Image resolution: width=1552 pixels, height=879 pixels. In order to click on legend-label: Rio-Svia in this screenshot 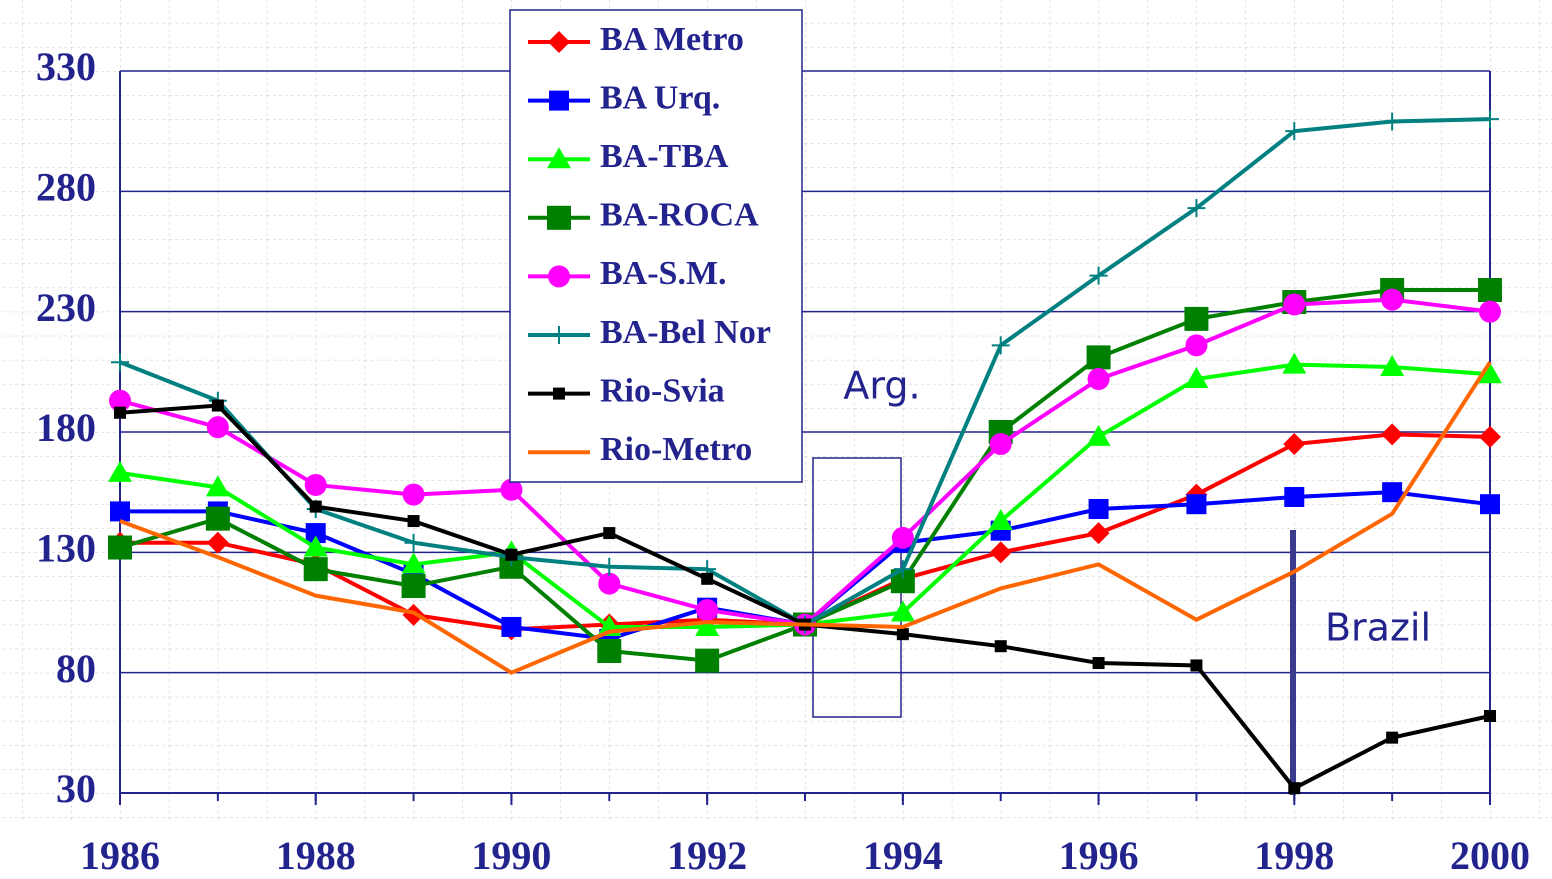, I will do `click(662, 390)`.